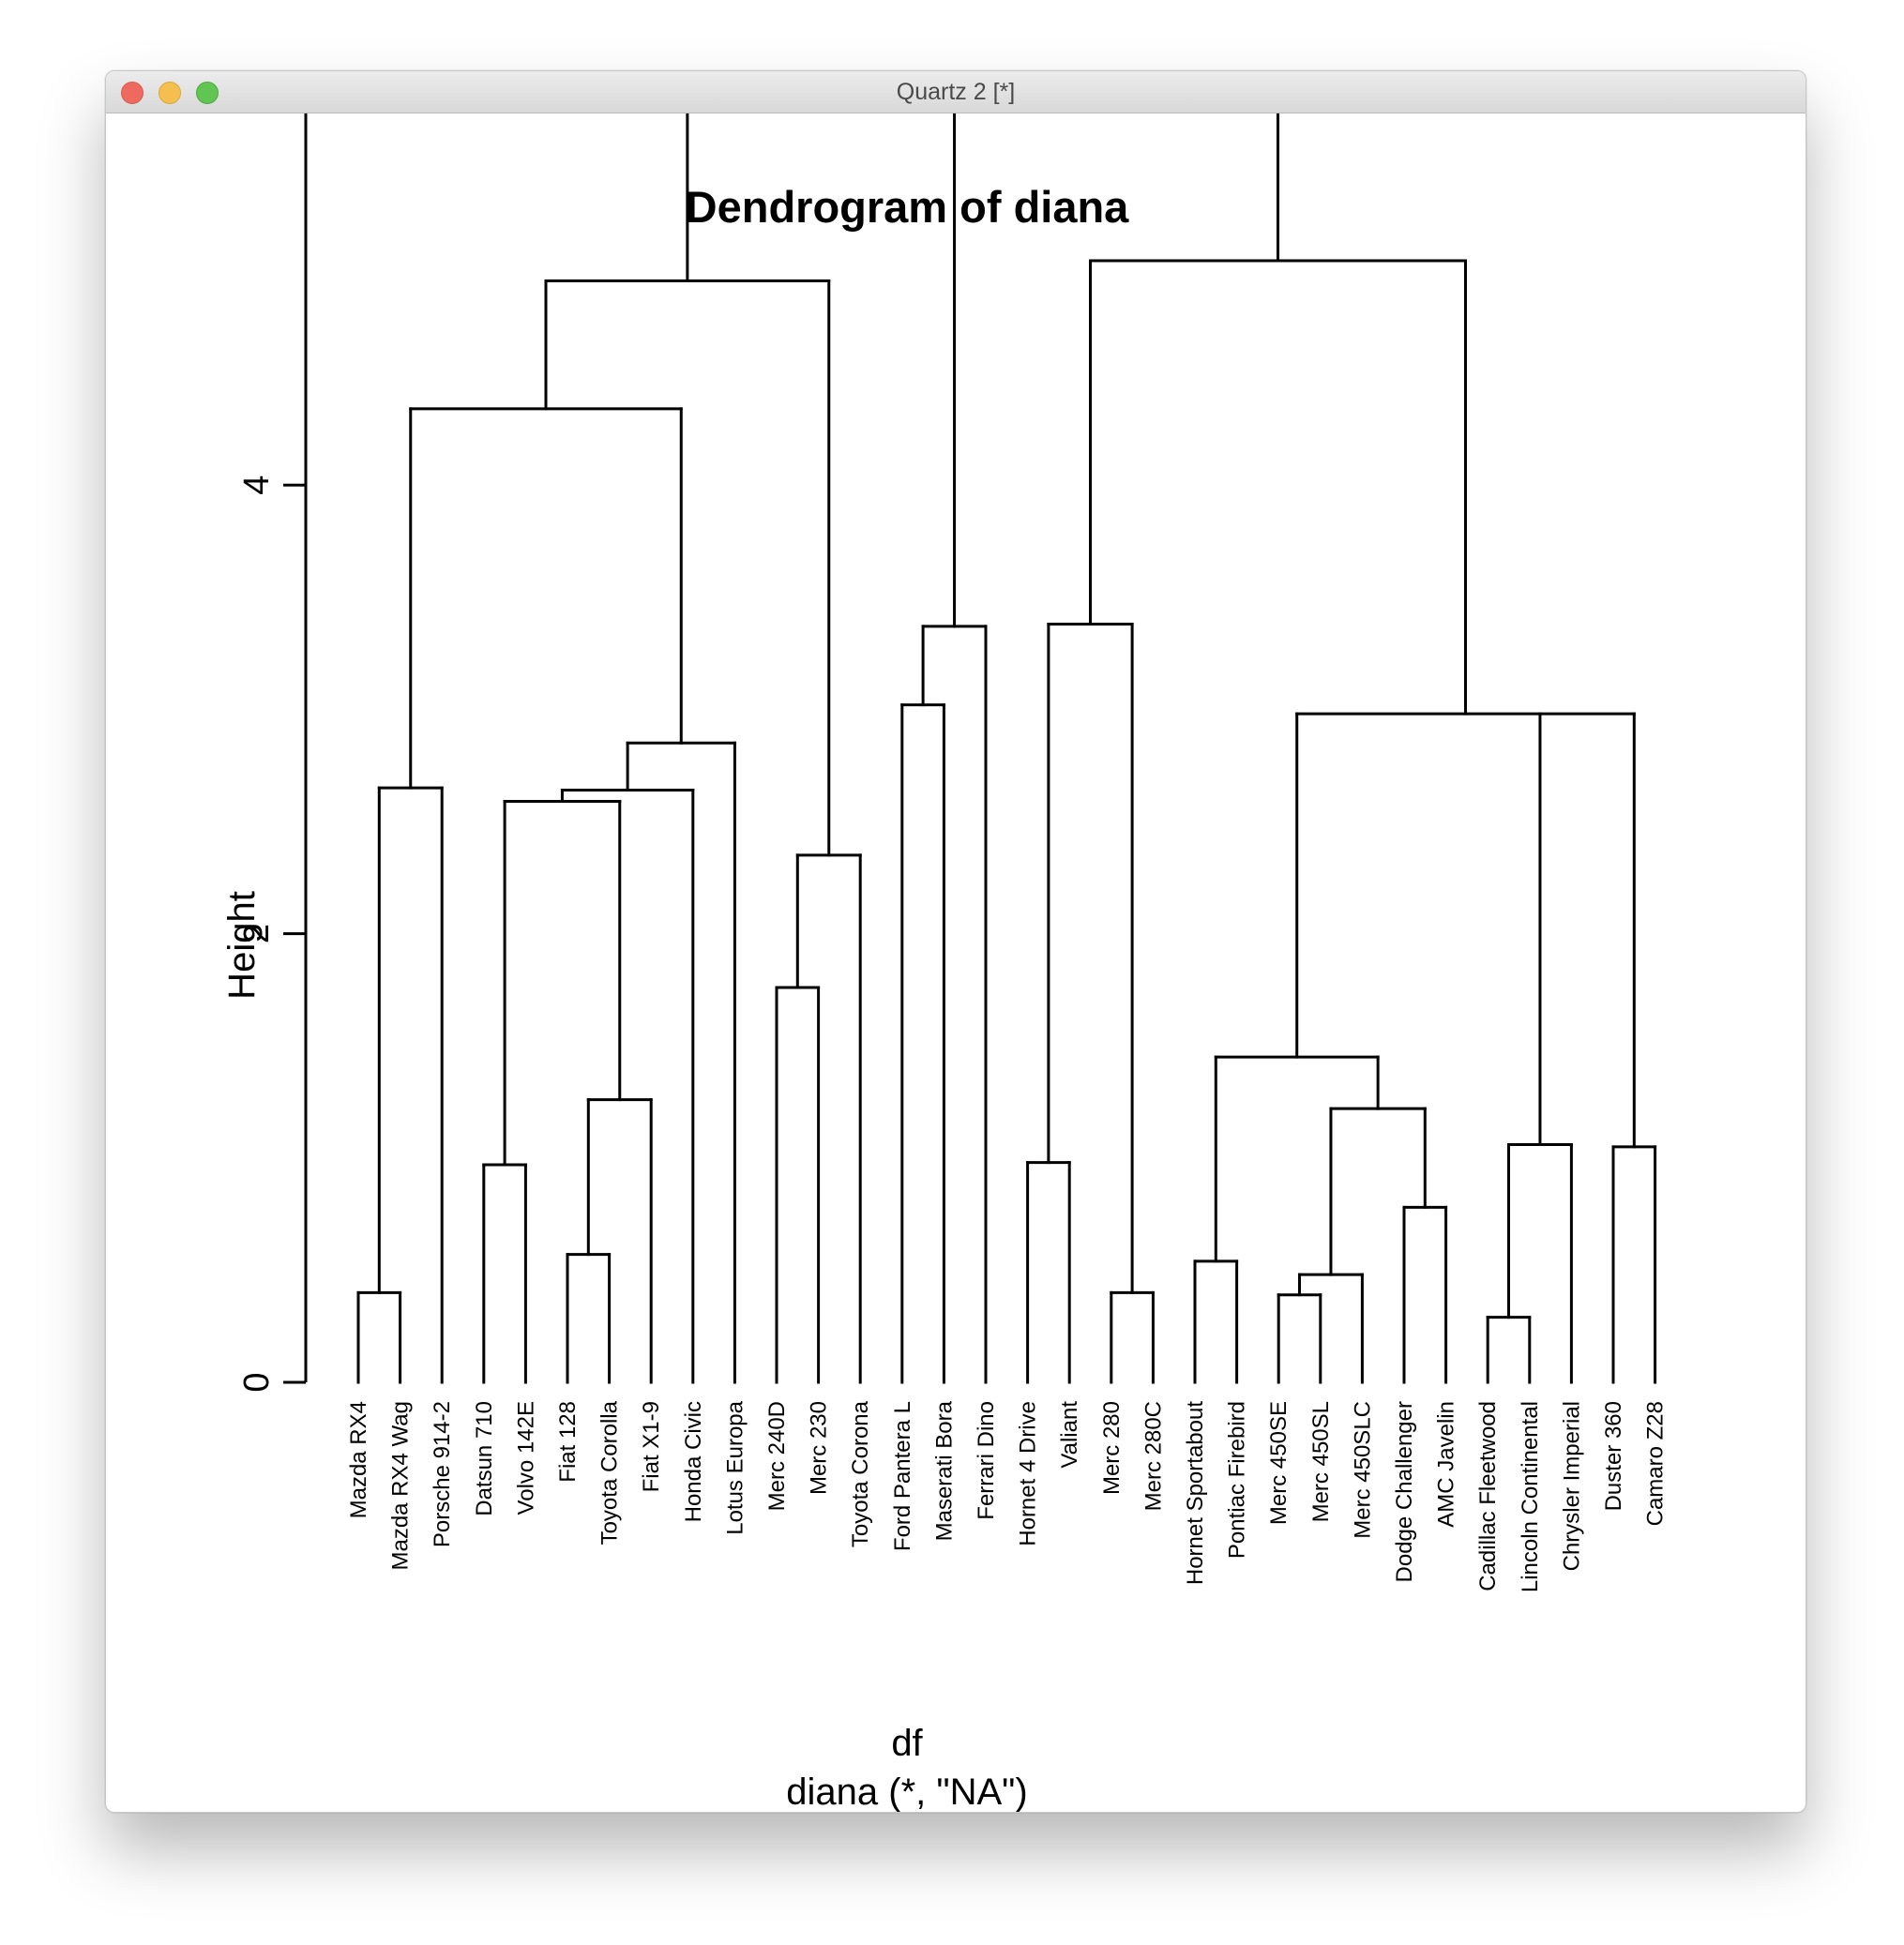 The width and height of the screenshot is (1904, 1945). I want to click on leaf-label: Volvo 142E, so click(525, 1458).